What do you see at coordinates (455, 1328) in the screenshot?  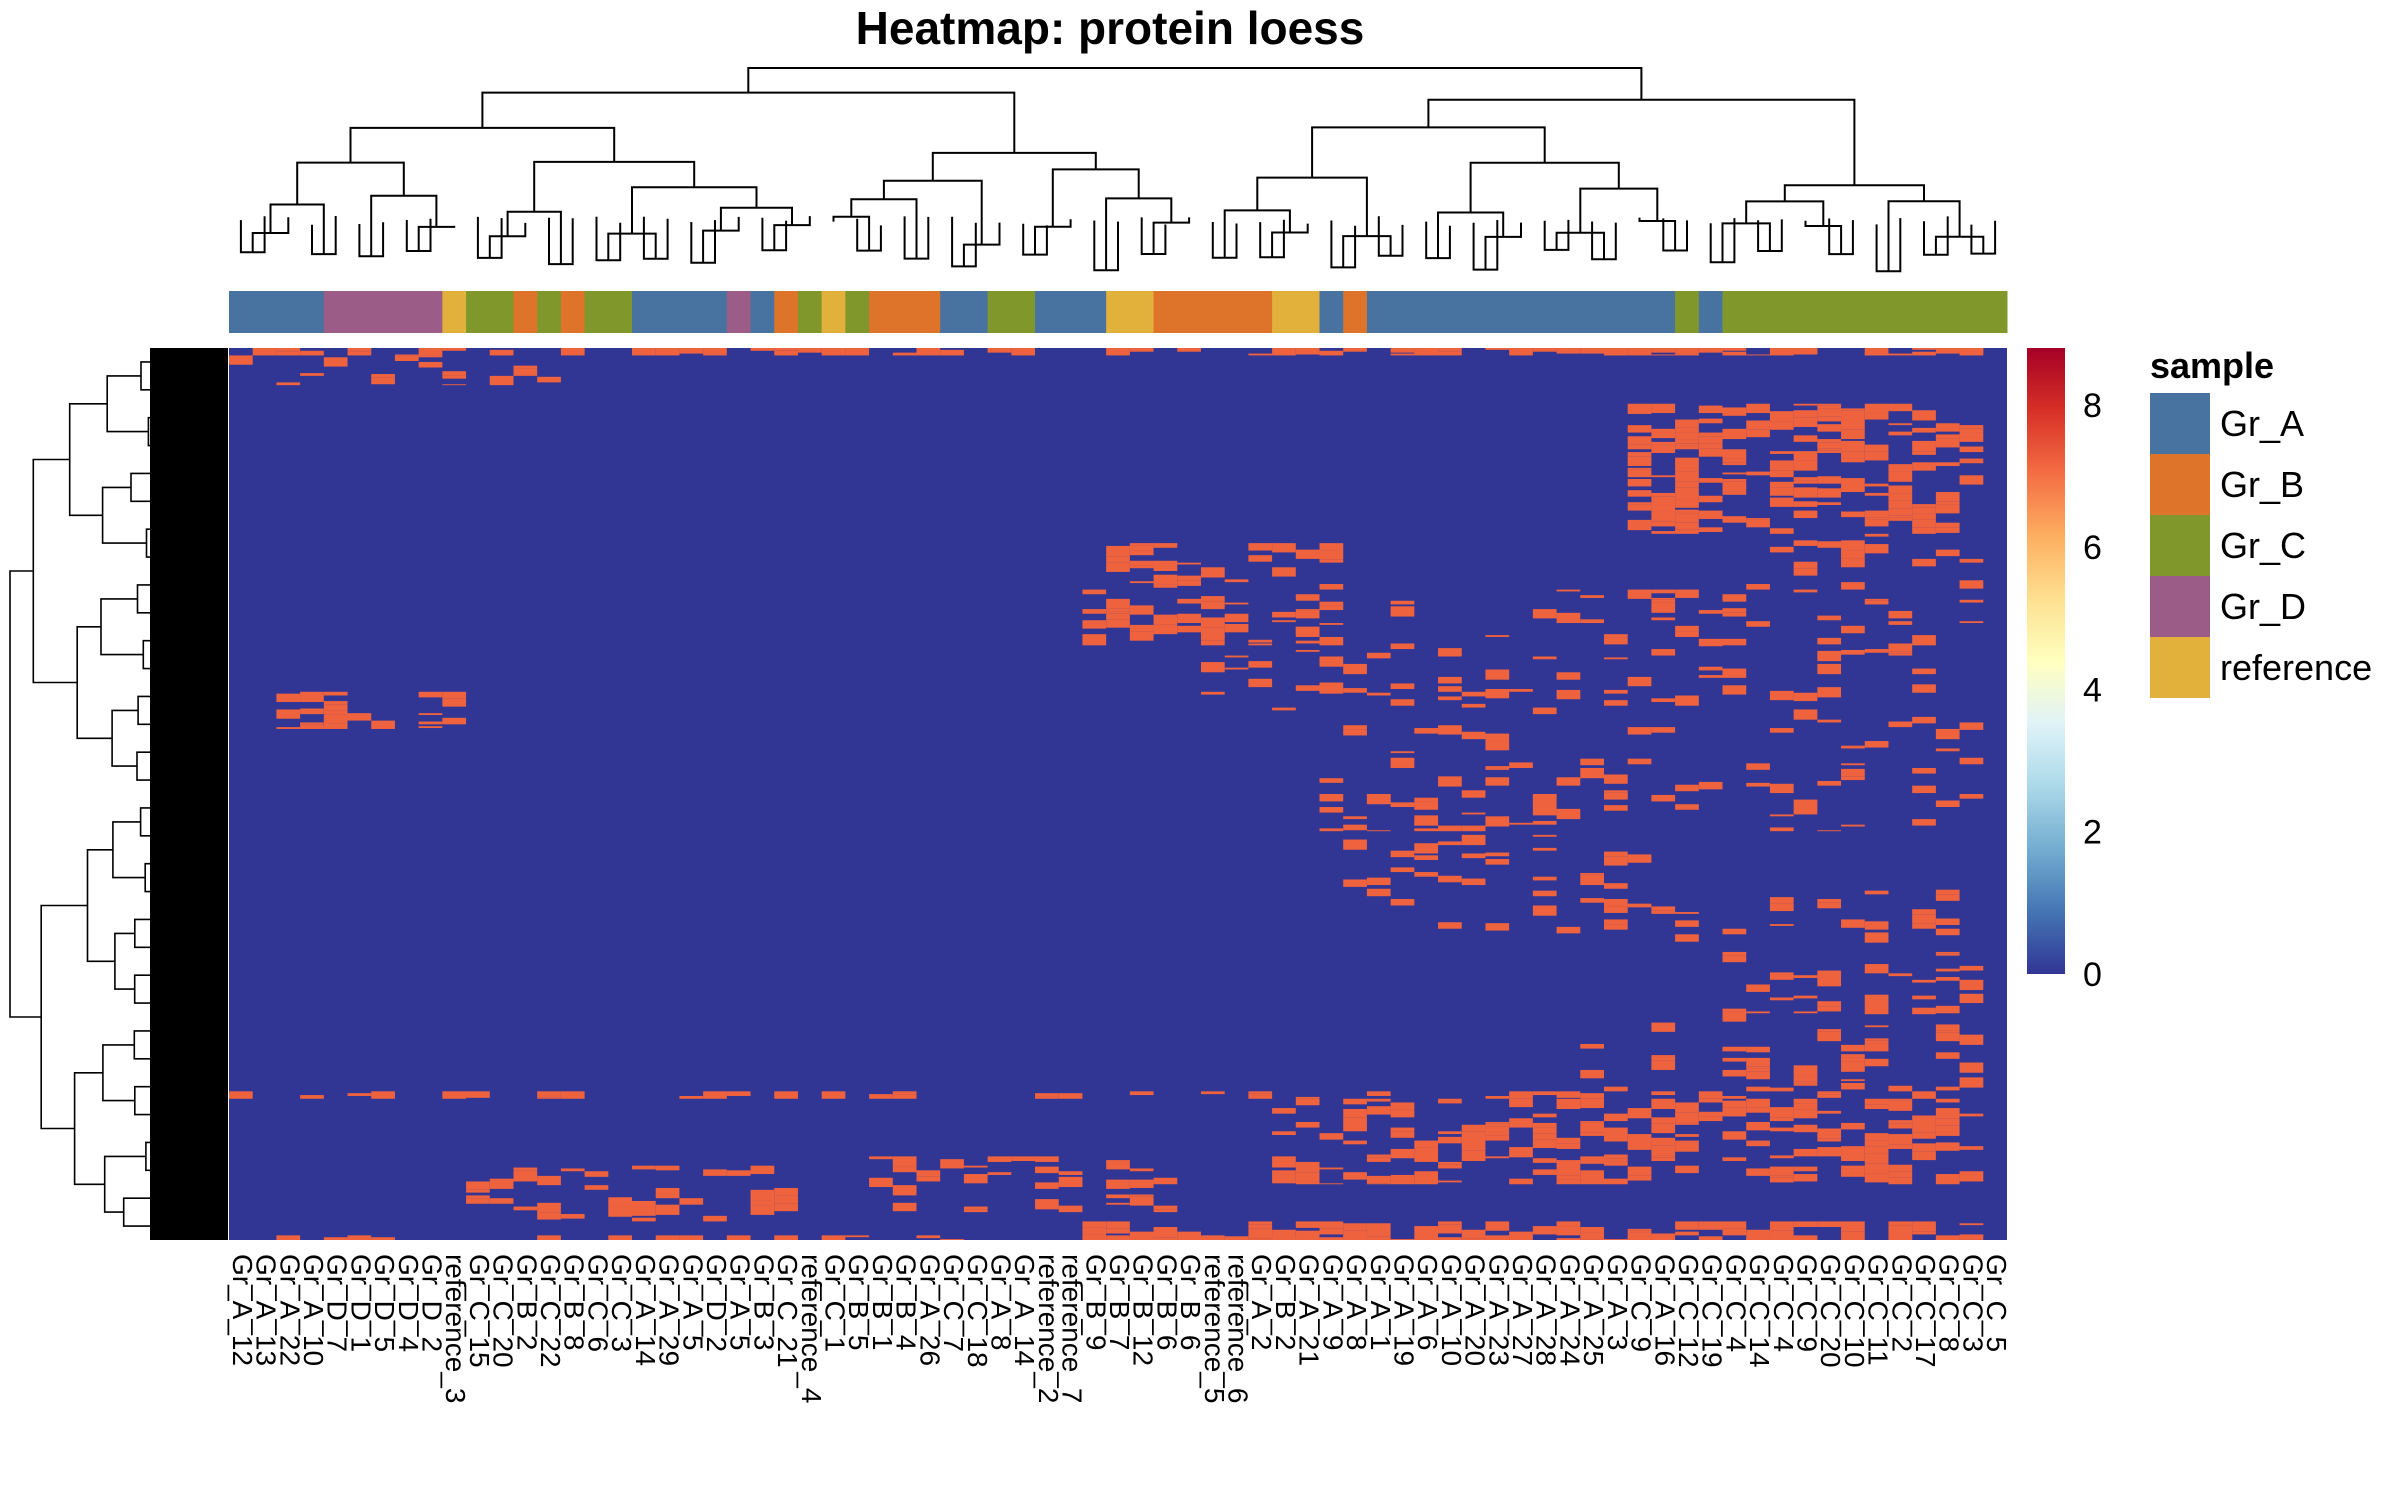 I see `column-label: reference_3` at bounding box center [455, 1328].